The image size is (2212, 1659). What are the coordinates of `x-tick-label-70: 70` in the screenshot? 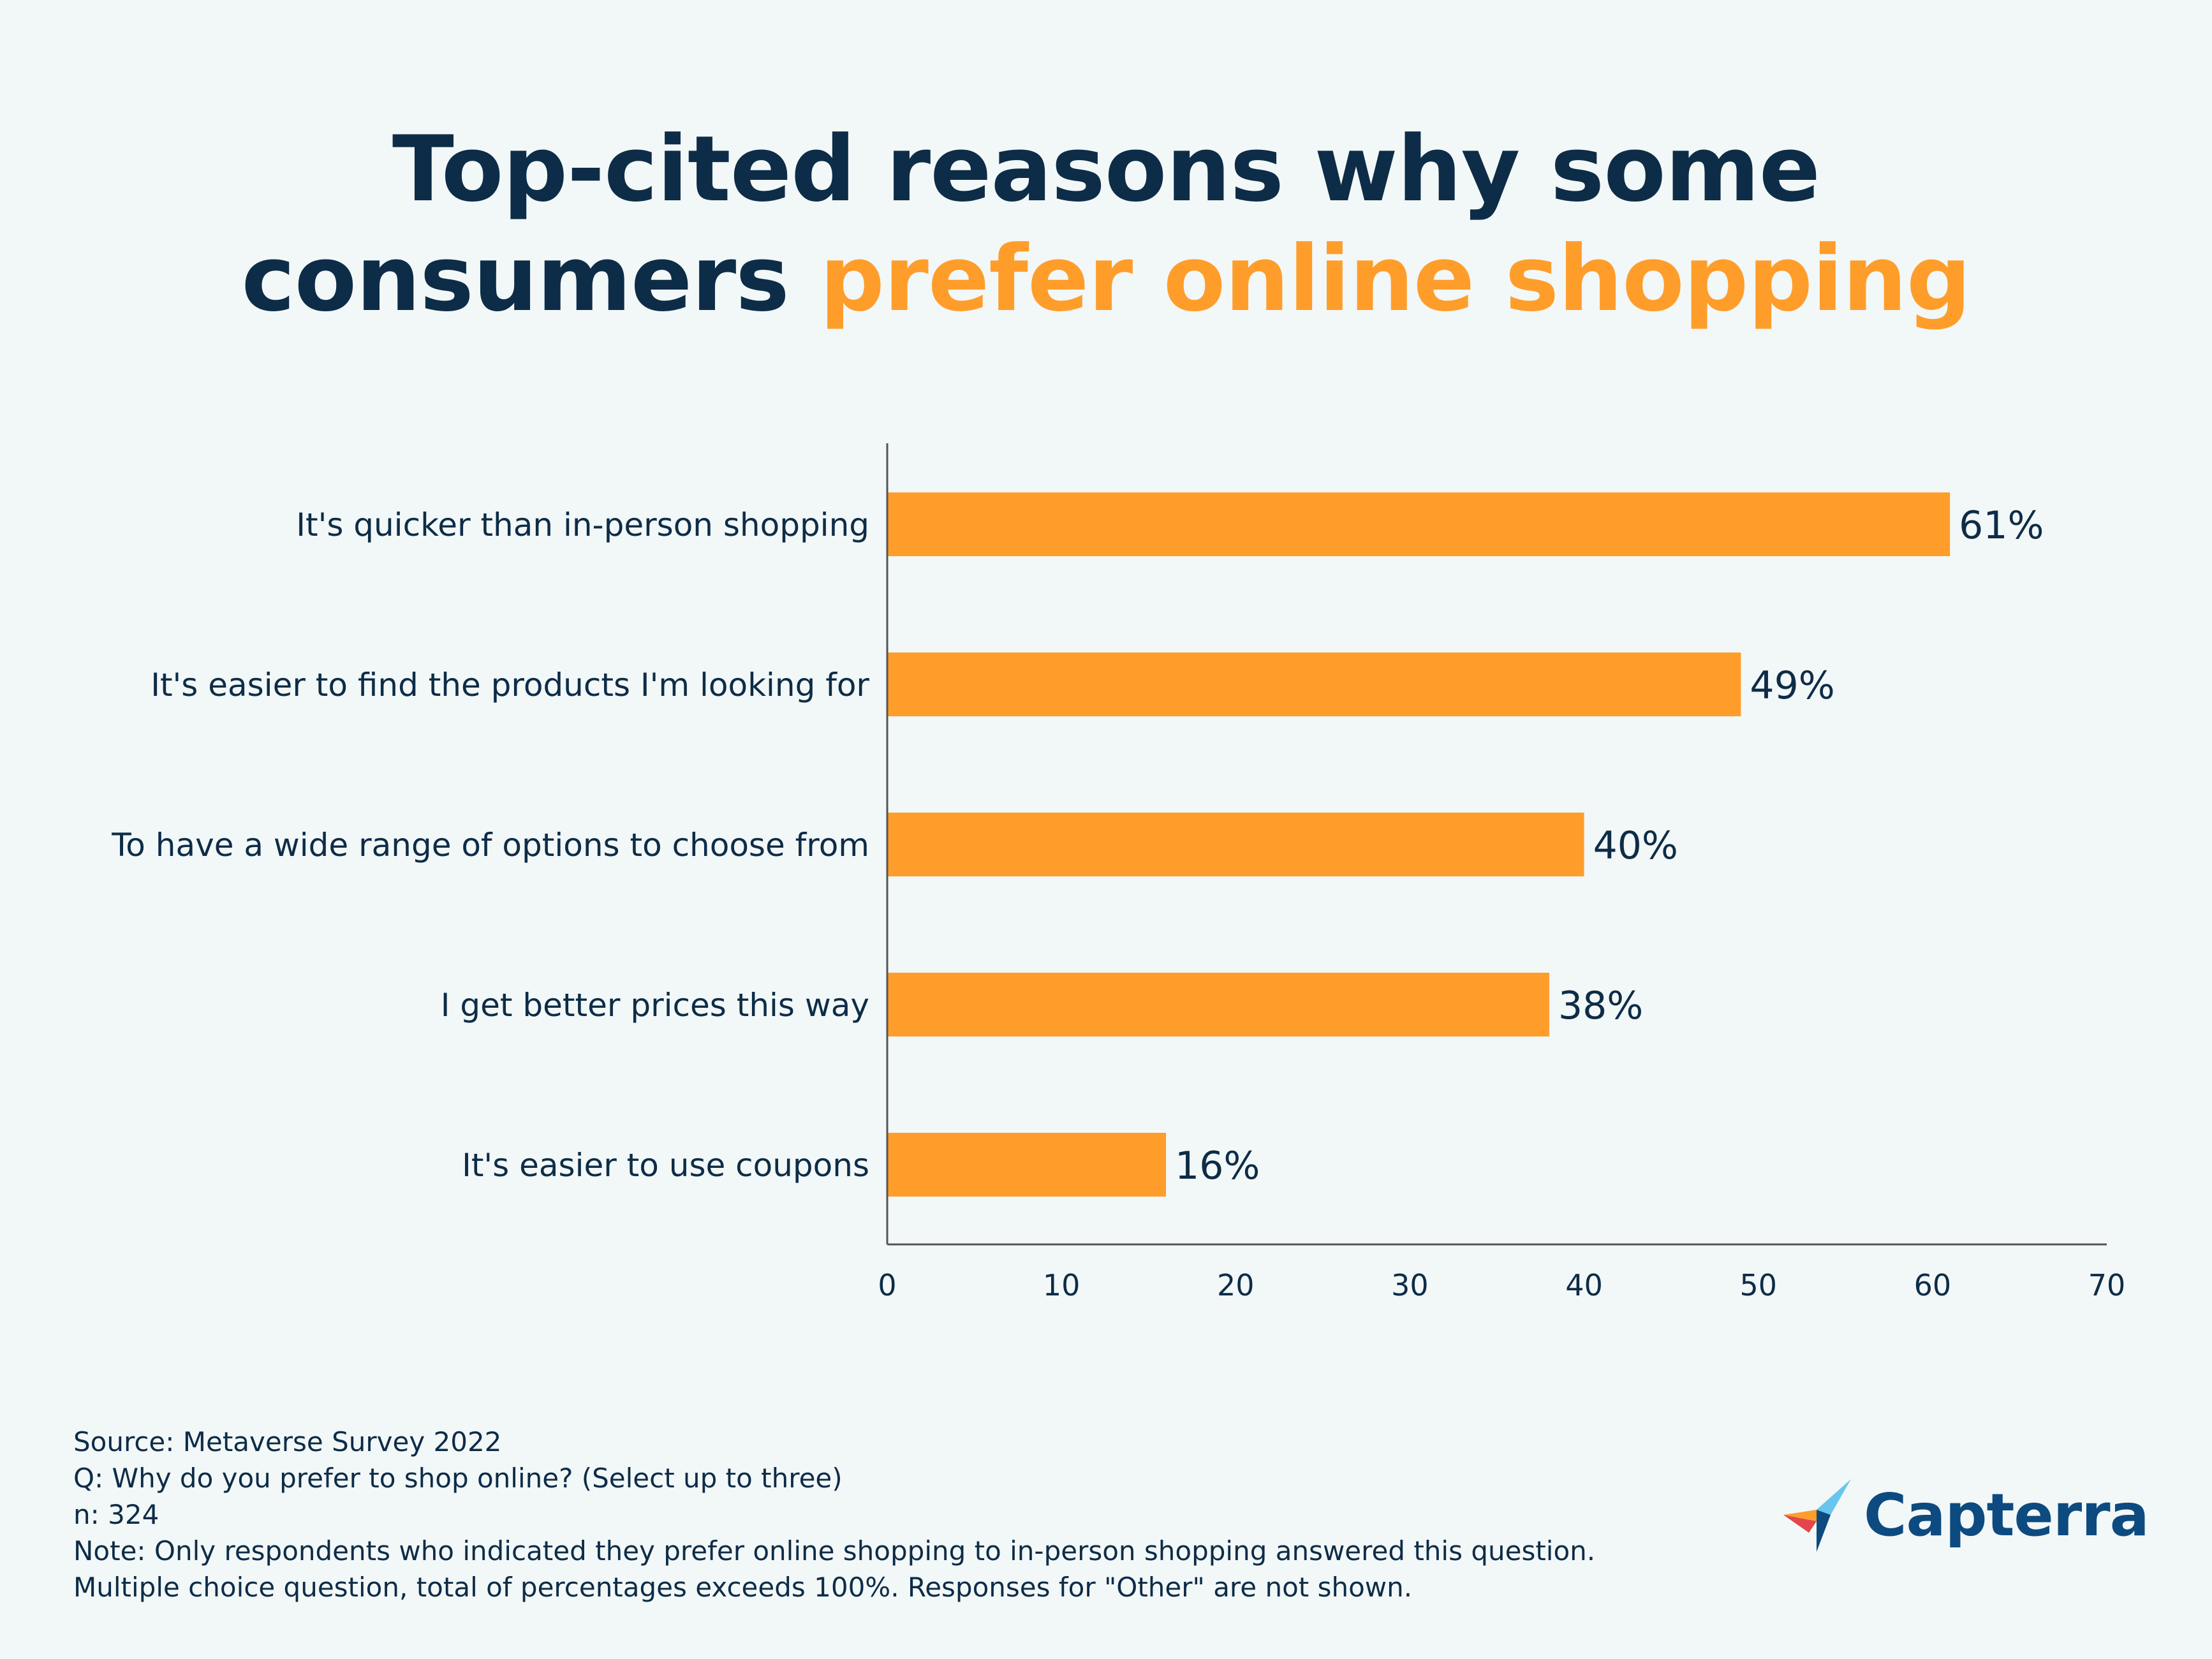 It's located at (2107, 1285).